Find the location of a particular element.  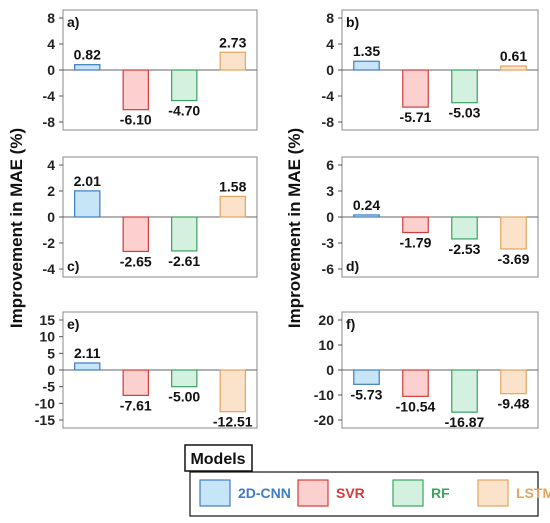

legend: Models 2D-CNN SVR RF LSTM is located at coordinates (367, 480).